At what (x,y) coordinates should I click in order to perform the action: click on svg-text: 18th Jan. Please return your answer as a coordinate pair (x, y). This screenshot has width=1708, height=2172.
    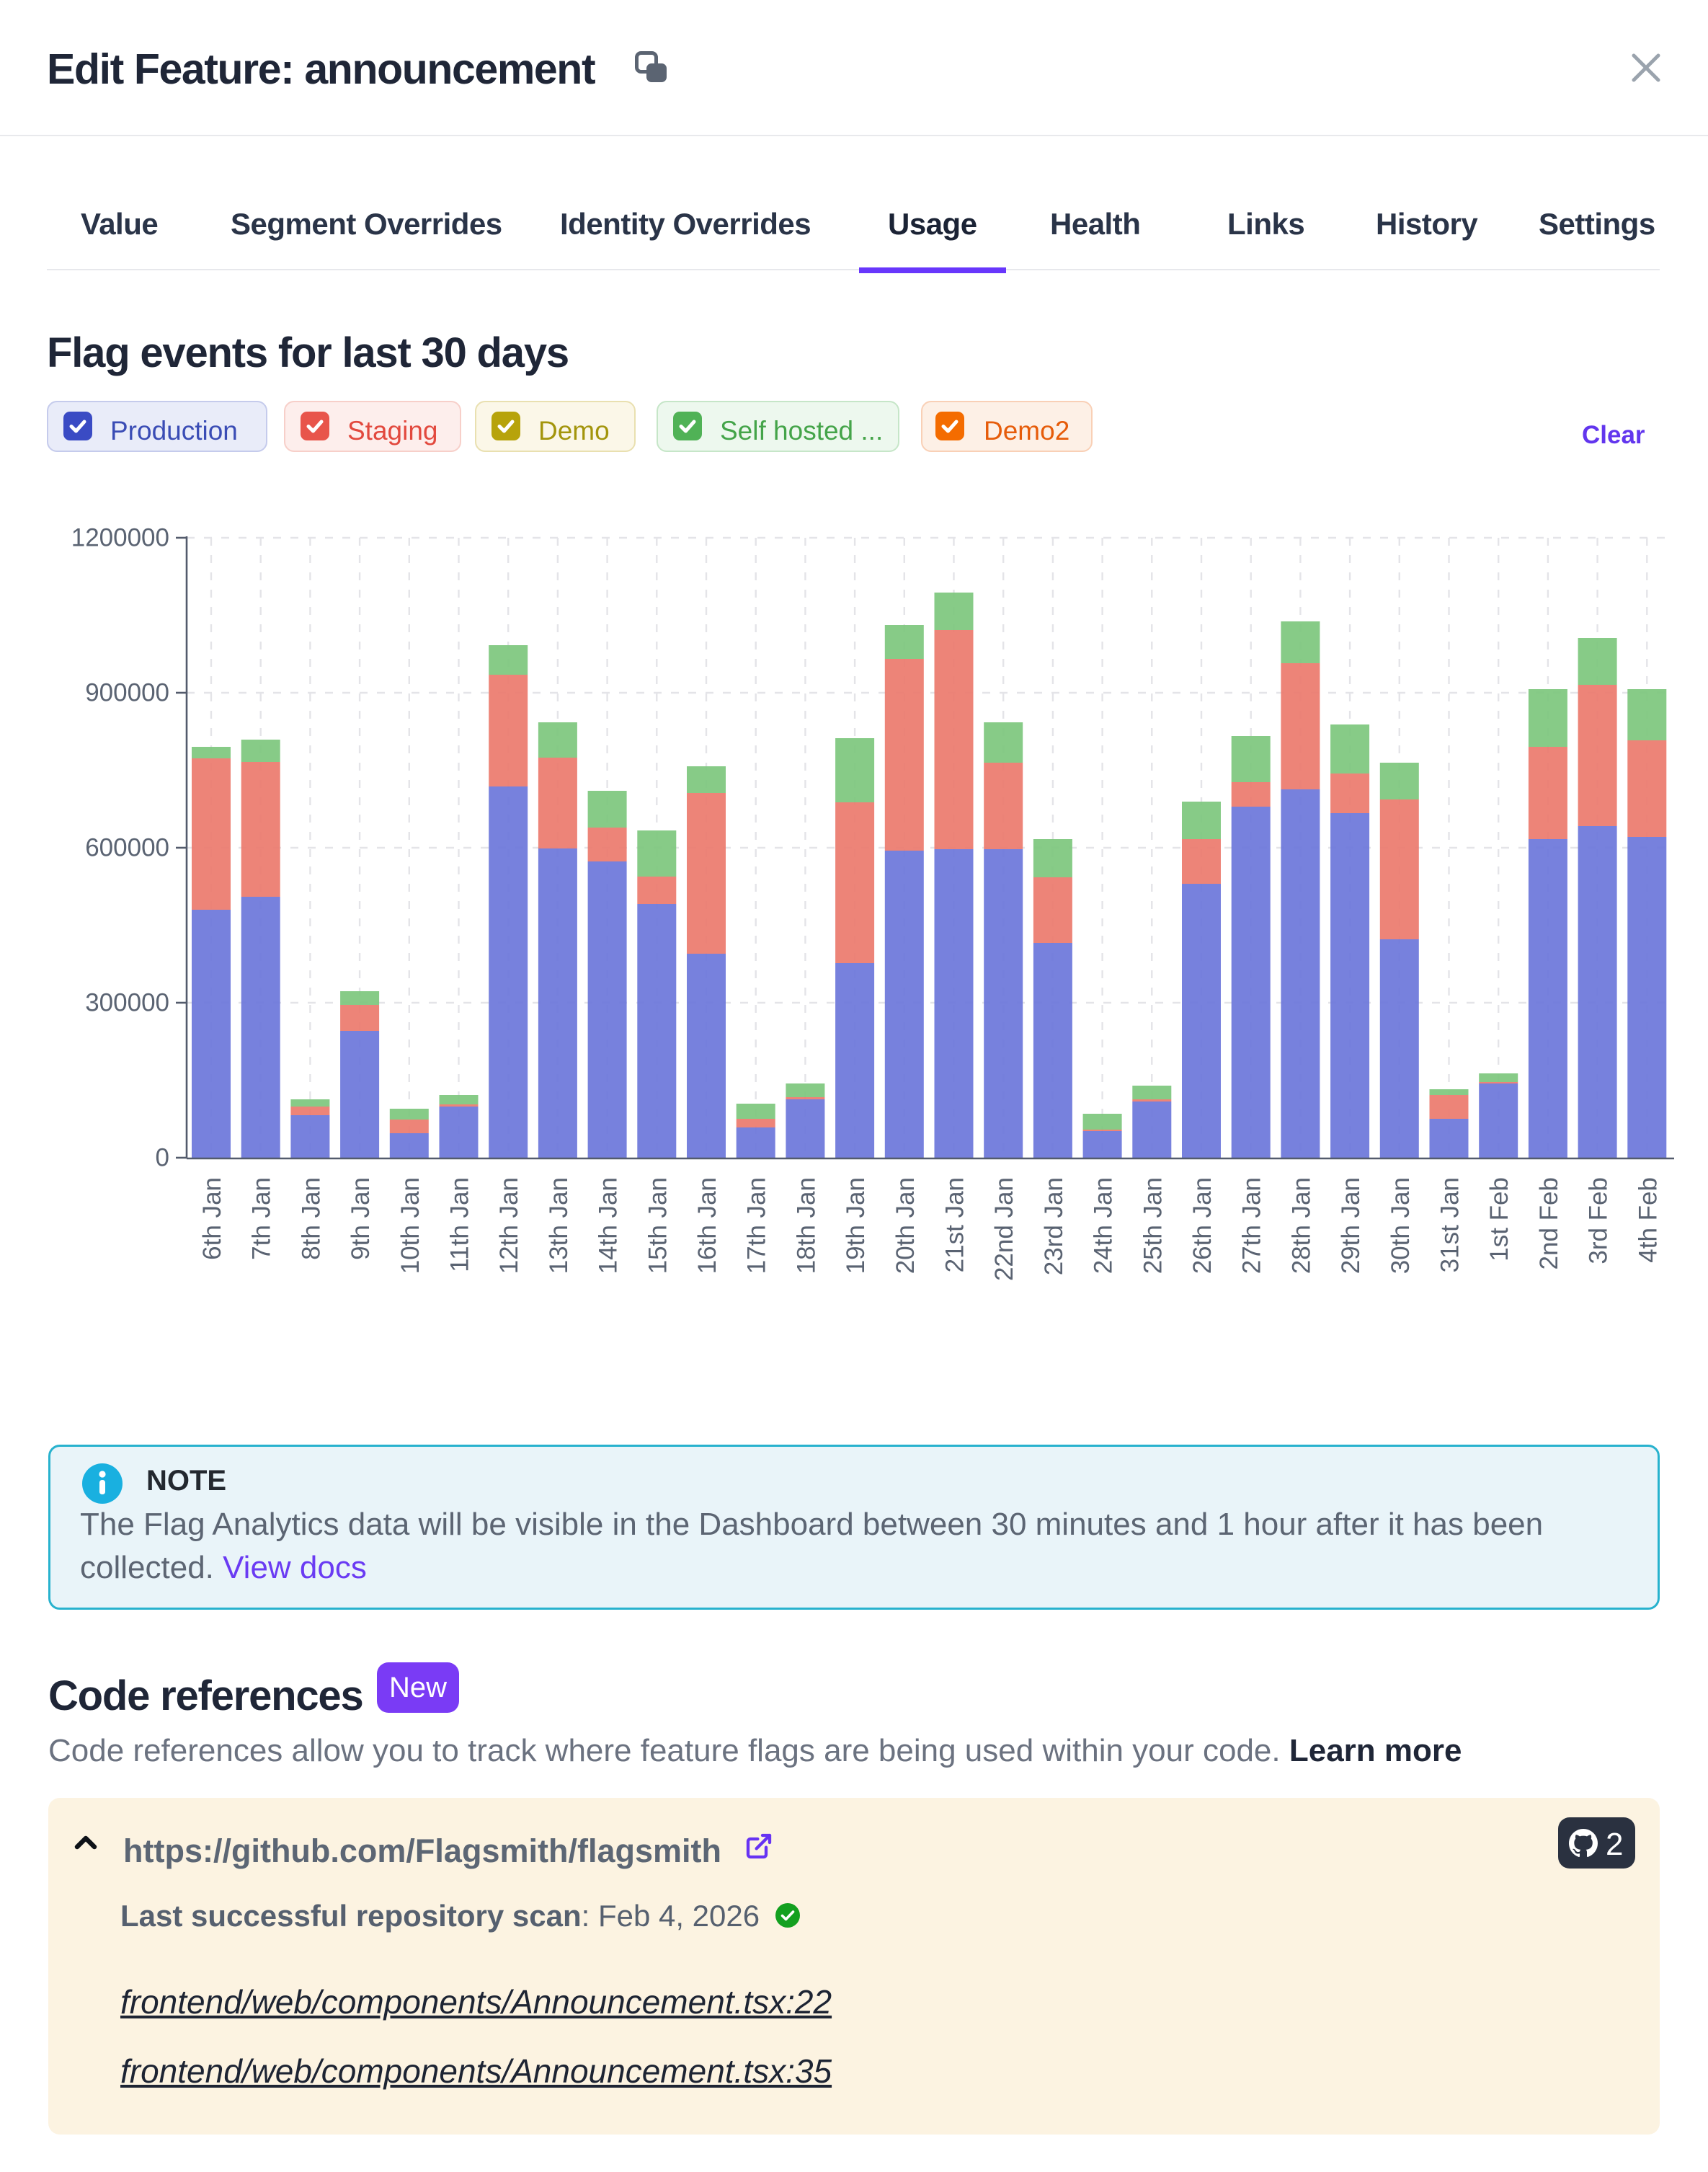
    Looking at the image, I should click on (806, 1225).